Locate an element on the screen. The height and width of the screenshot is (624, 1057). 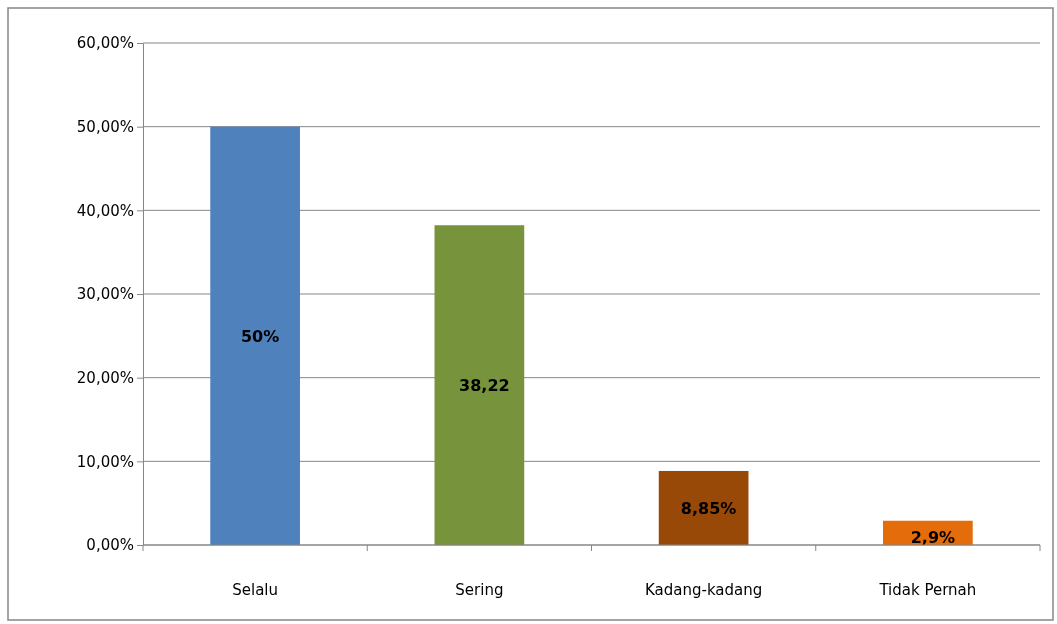
y-tick-label: 20,00% is located at coordinates (105, 377).